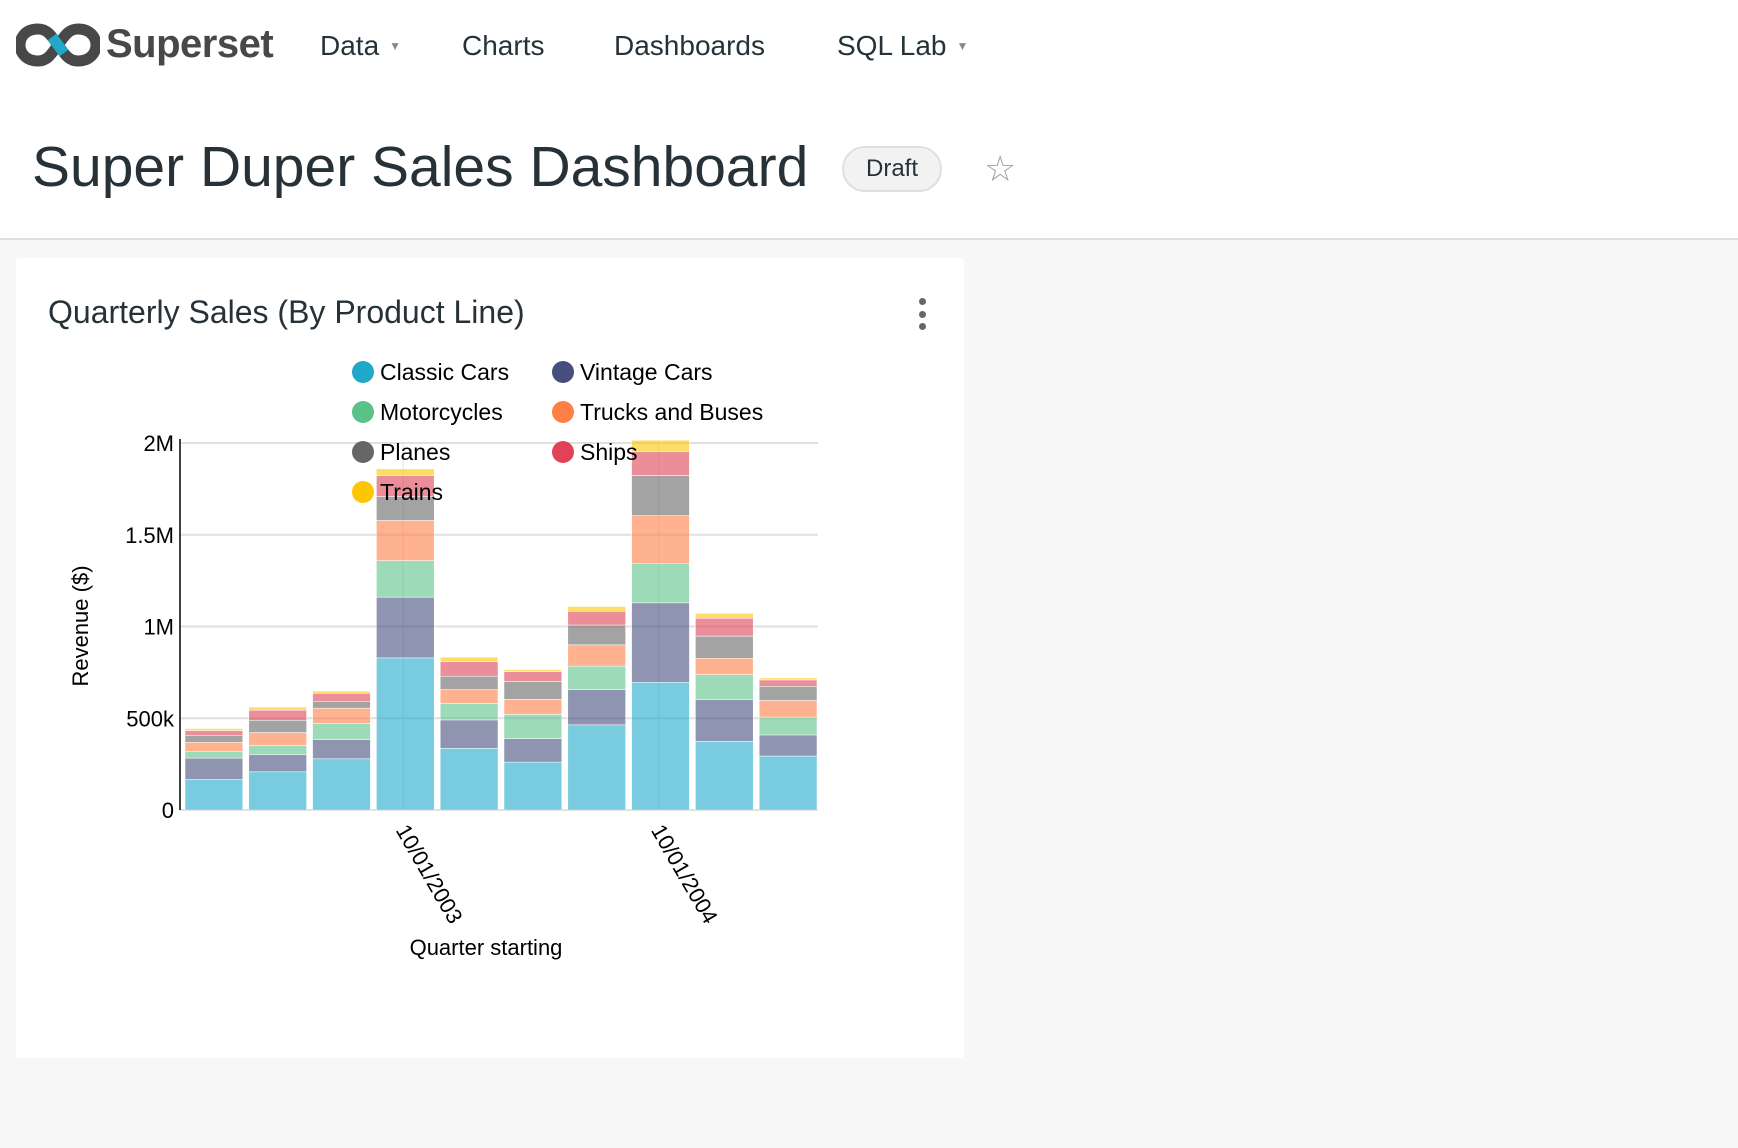 Image resolution: width=1738 pixels, height=1148 pixels. I want to click on nav-sql-lab-label: SQL Lab, so click(892, 45).